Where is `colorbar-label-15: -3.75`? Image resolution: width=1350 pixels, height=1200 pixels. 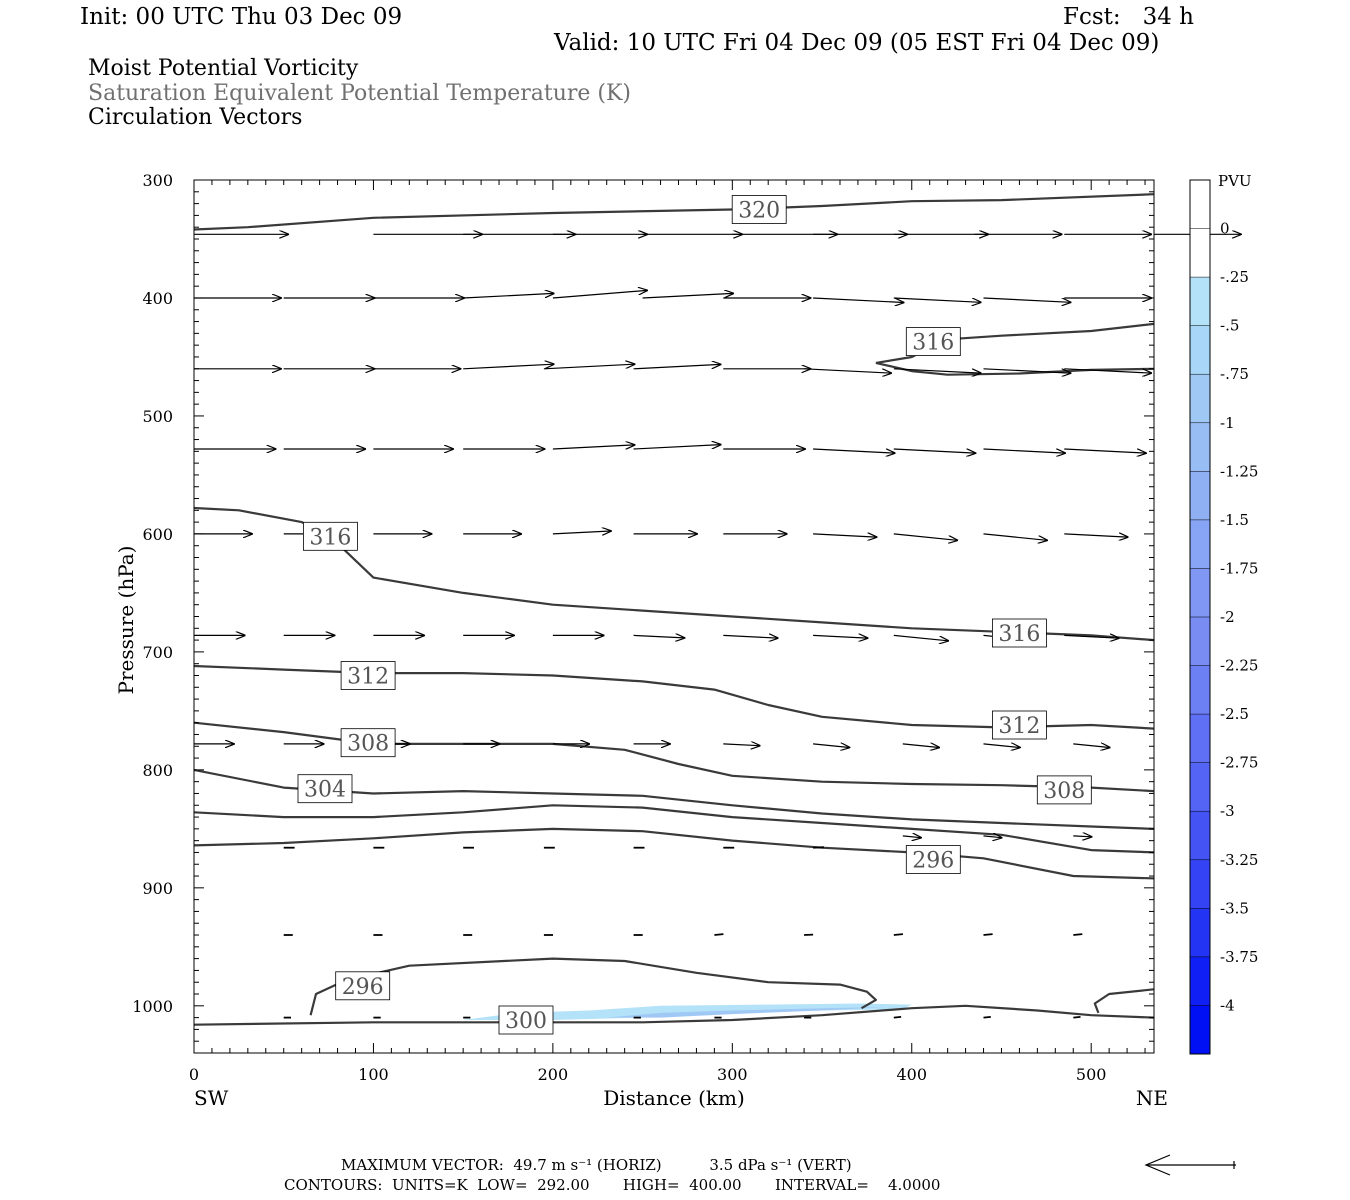 colorbar-label-15: -3.75 is located at coordinates (1239, 957).